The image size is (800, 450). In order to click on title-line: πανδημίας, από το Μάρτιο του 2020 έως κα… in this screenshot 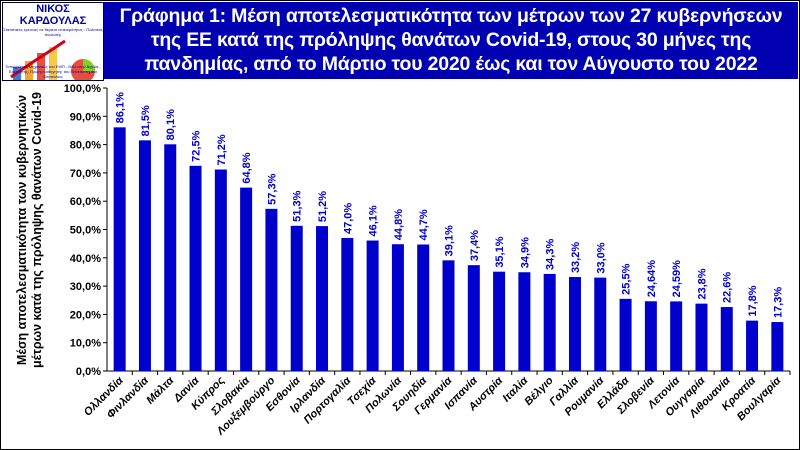, I will do `click(451, 64)`.